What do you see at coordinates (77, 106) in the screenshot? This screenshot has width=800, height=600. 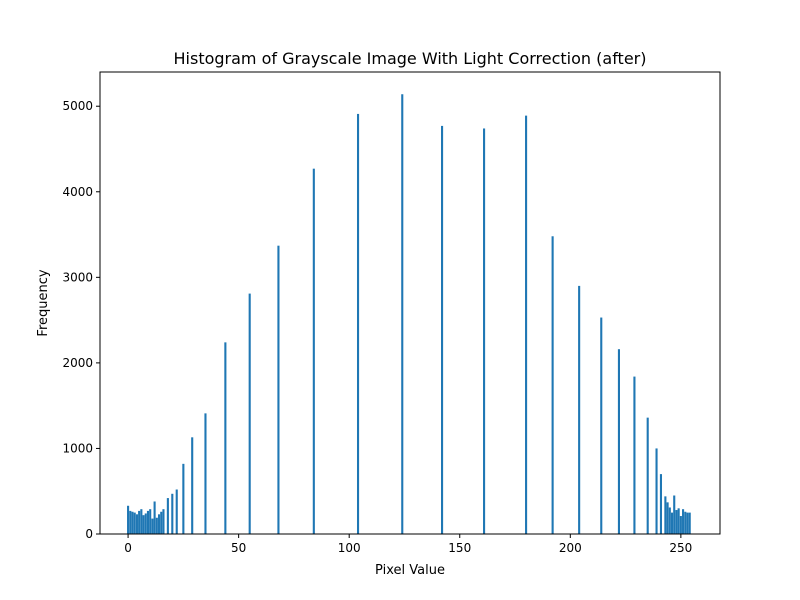 I see `y-tick-label: 5000` at bounding box center [77, 106].